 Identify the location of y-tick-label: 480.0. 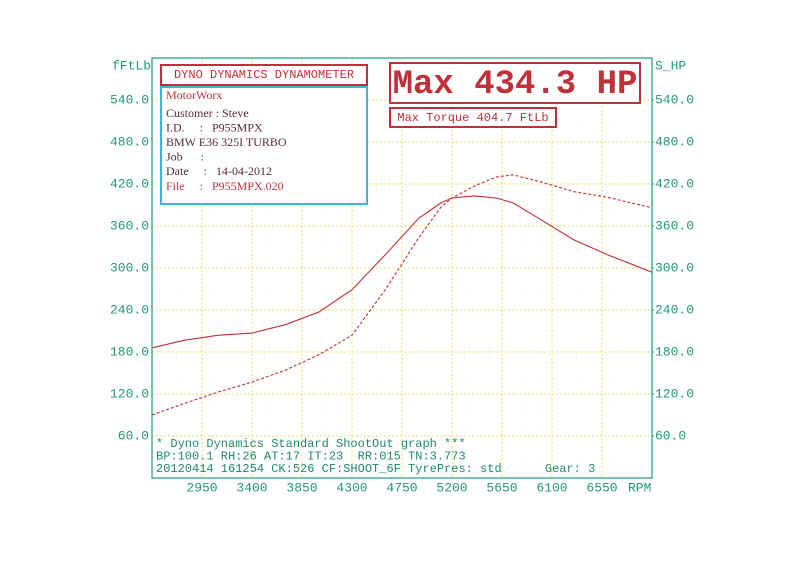
(129, 141).